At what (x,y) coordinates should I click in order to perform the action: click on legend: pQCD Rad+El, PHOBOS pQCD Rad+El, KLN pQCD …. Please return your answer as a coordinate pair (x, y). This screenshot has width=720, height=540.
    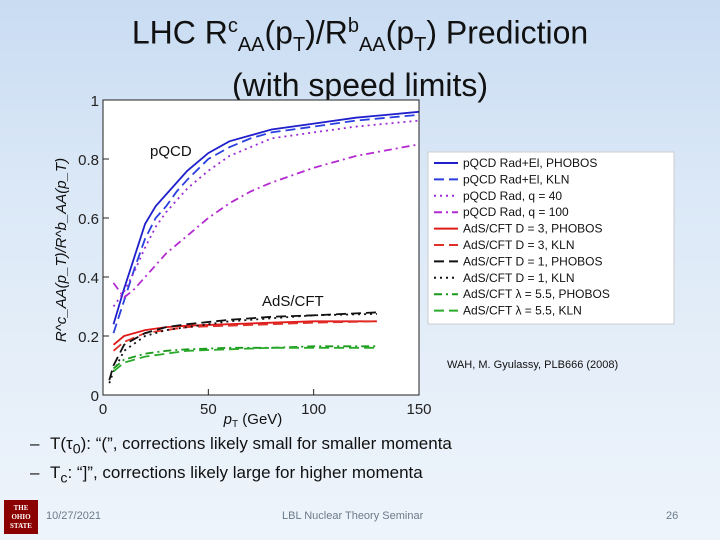
    Looking at the image, I should click on (522, 237).